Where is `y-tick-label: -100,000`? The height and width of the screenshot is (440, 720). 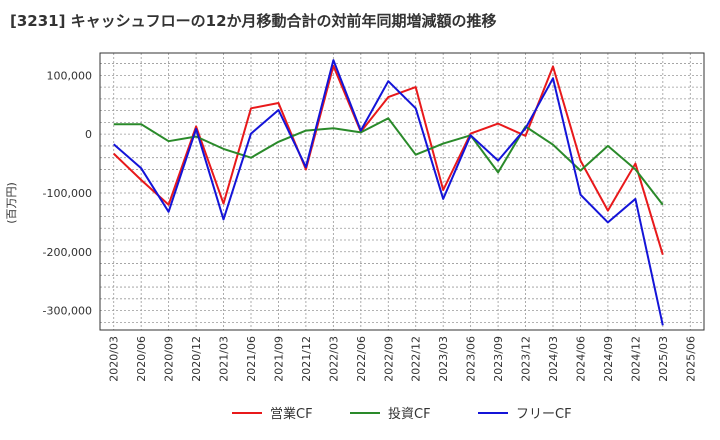 y-tick-label: -100,000 is located at coordinates (67, 193).